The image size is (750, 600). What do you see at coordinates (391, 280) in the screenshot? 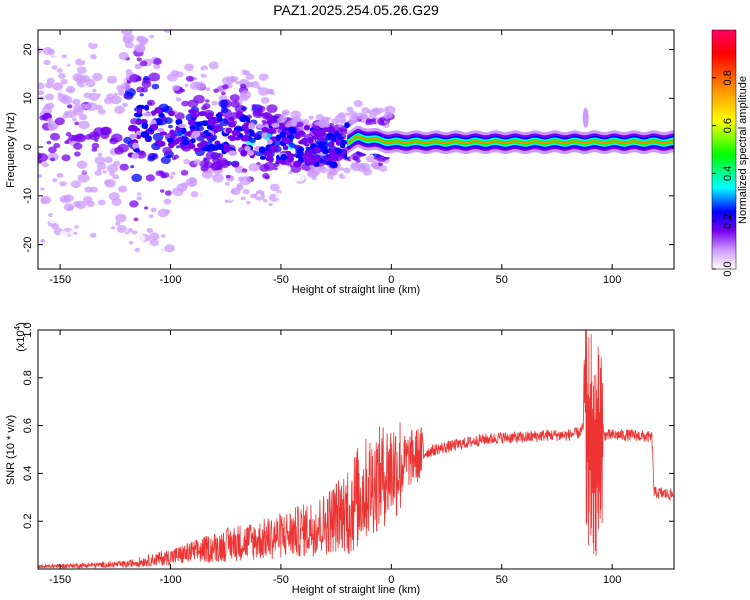
I see `x-tick-label: 0` at bounding box center [391, 280].